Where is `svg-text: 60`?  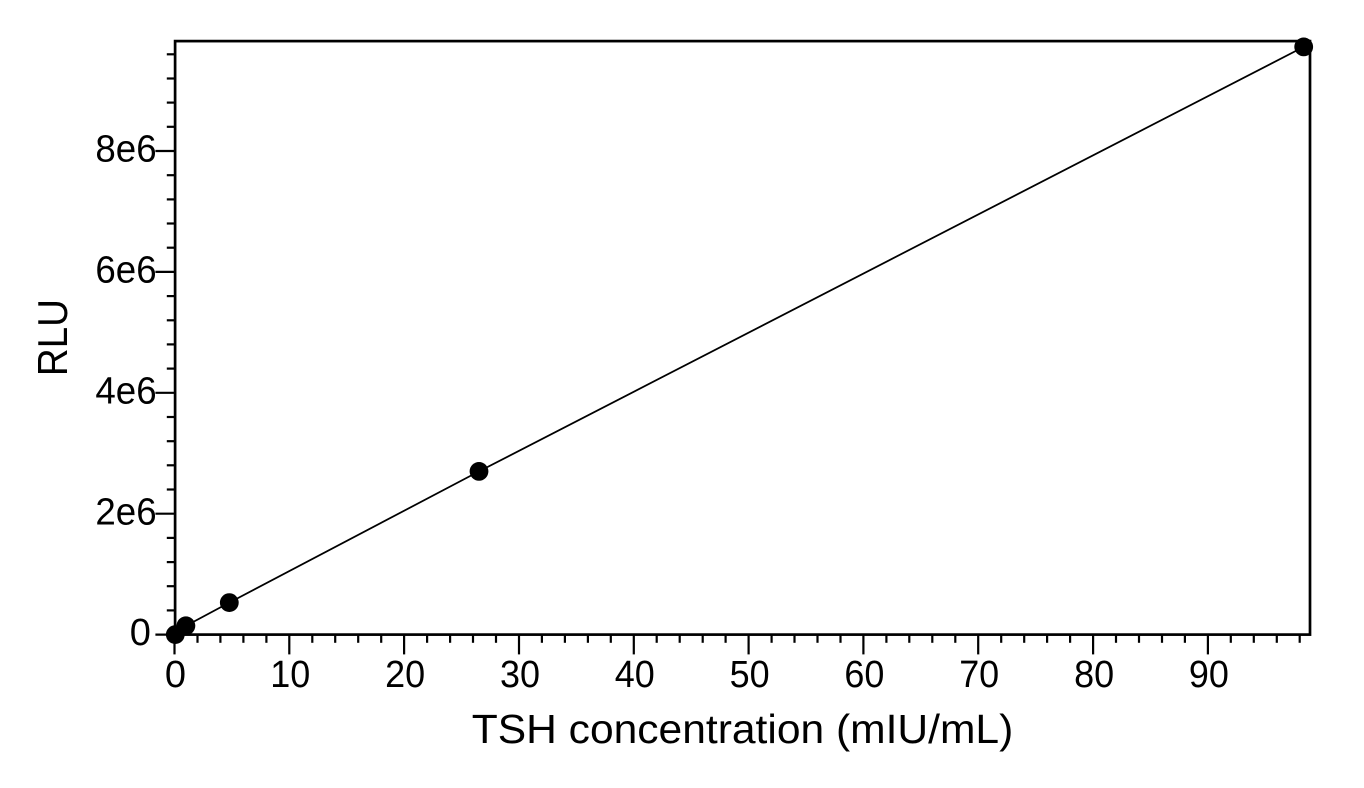
svg-text: 60 is located at coordinates (864, 675).